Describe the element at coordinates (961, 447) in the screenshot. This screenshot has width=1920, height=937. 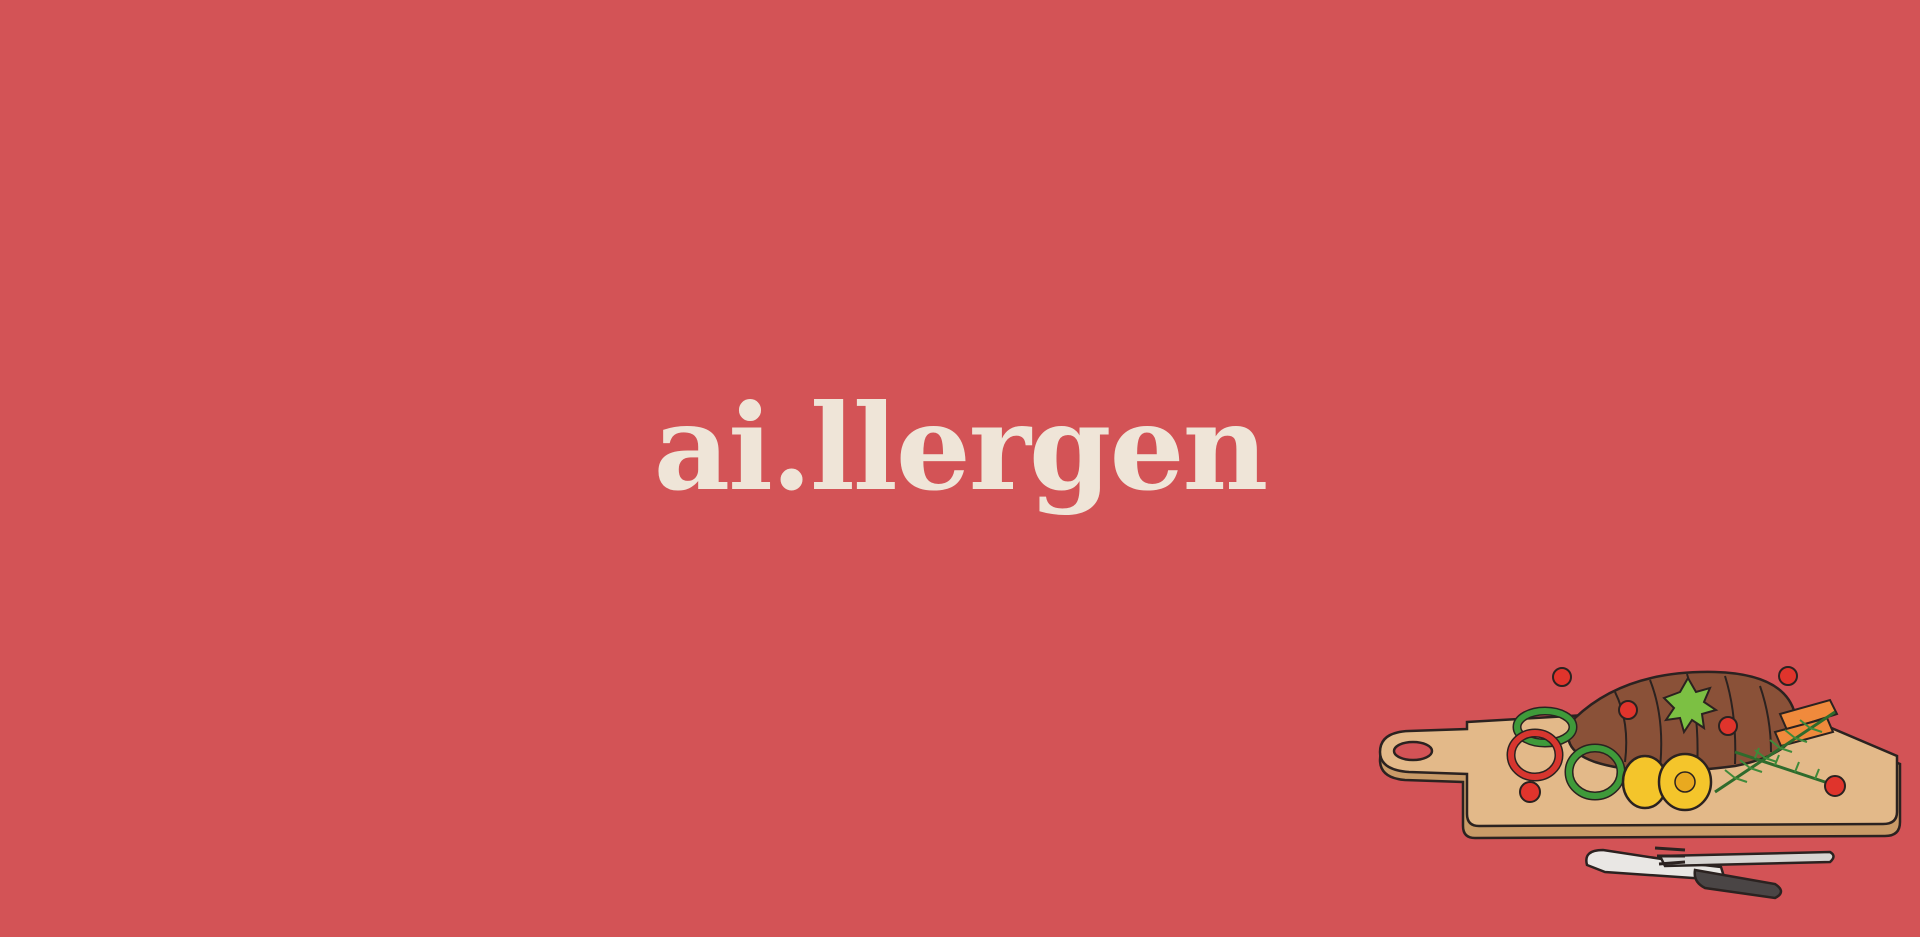
I see `app-logo: ai.llergen` at that location.